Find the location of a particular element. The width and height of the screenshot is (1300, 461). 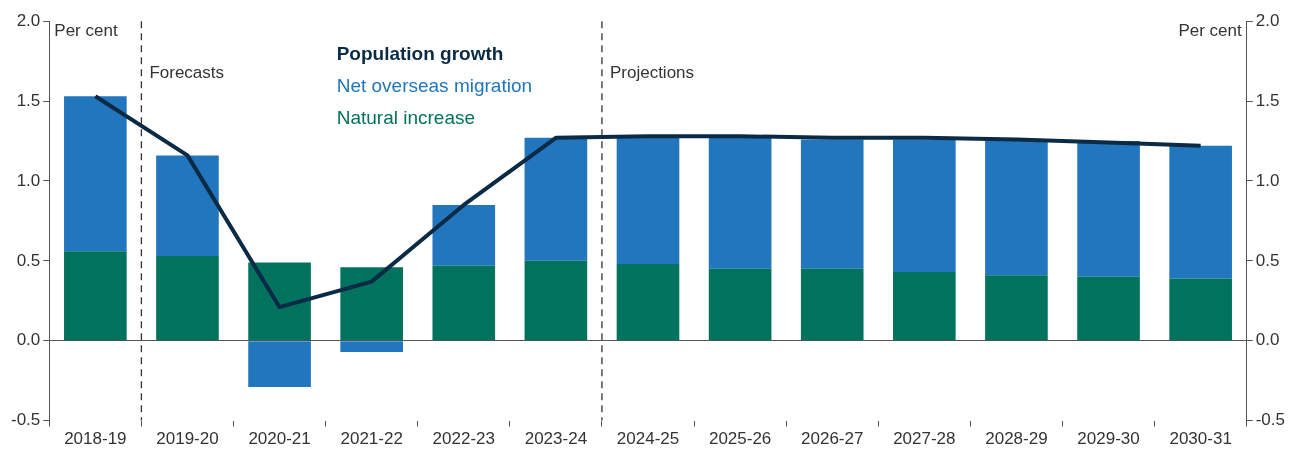

x-tick-label: 2021-22 is located at coordinates (371, 439).